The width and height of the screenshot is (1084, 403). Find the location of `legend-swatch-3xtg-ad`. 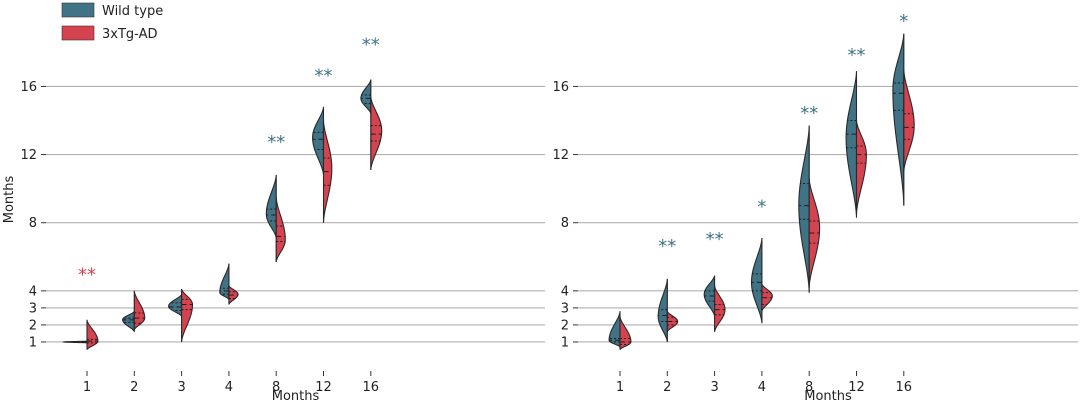

legend-swatch-3xtg-ad is located at coordinates (78, 33).